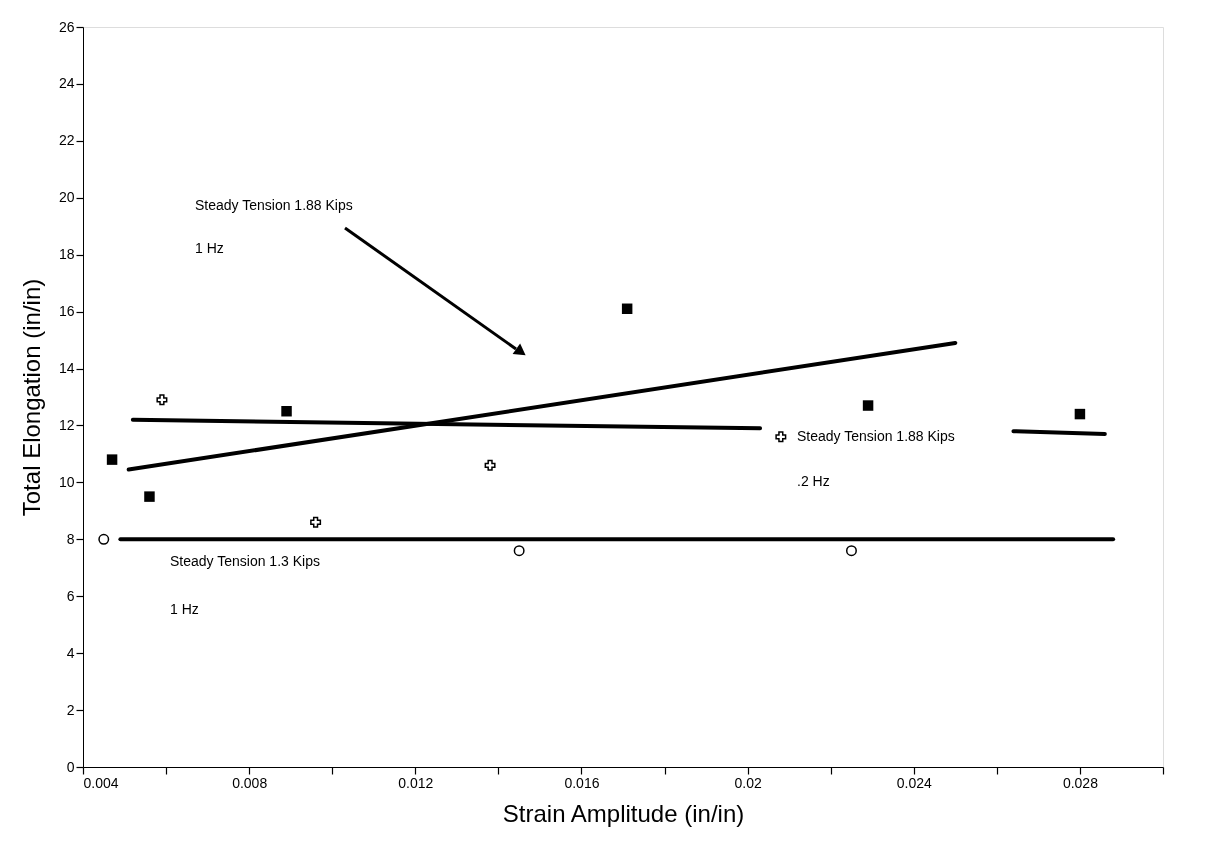 This screenshot has height=863, width=1217. Describe the element at coordinates (1080, 782) in the screenshot. I see `x-tick-label: 0.028` at that location.